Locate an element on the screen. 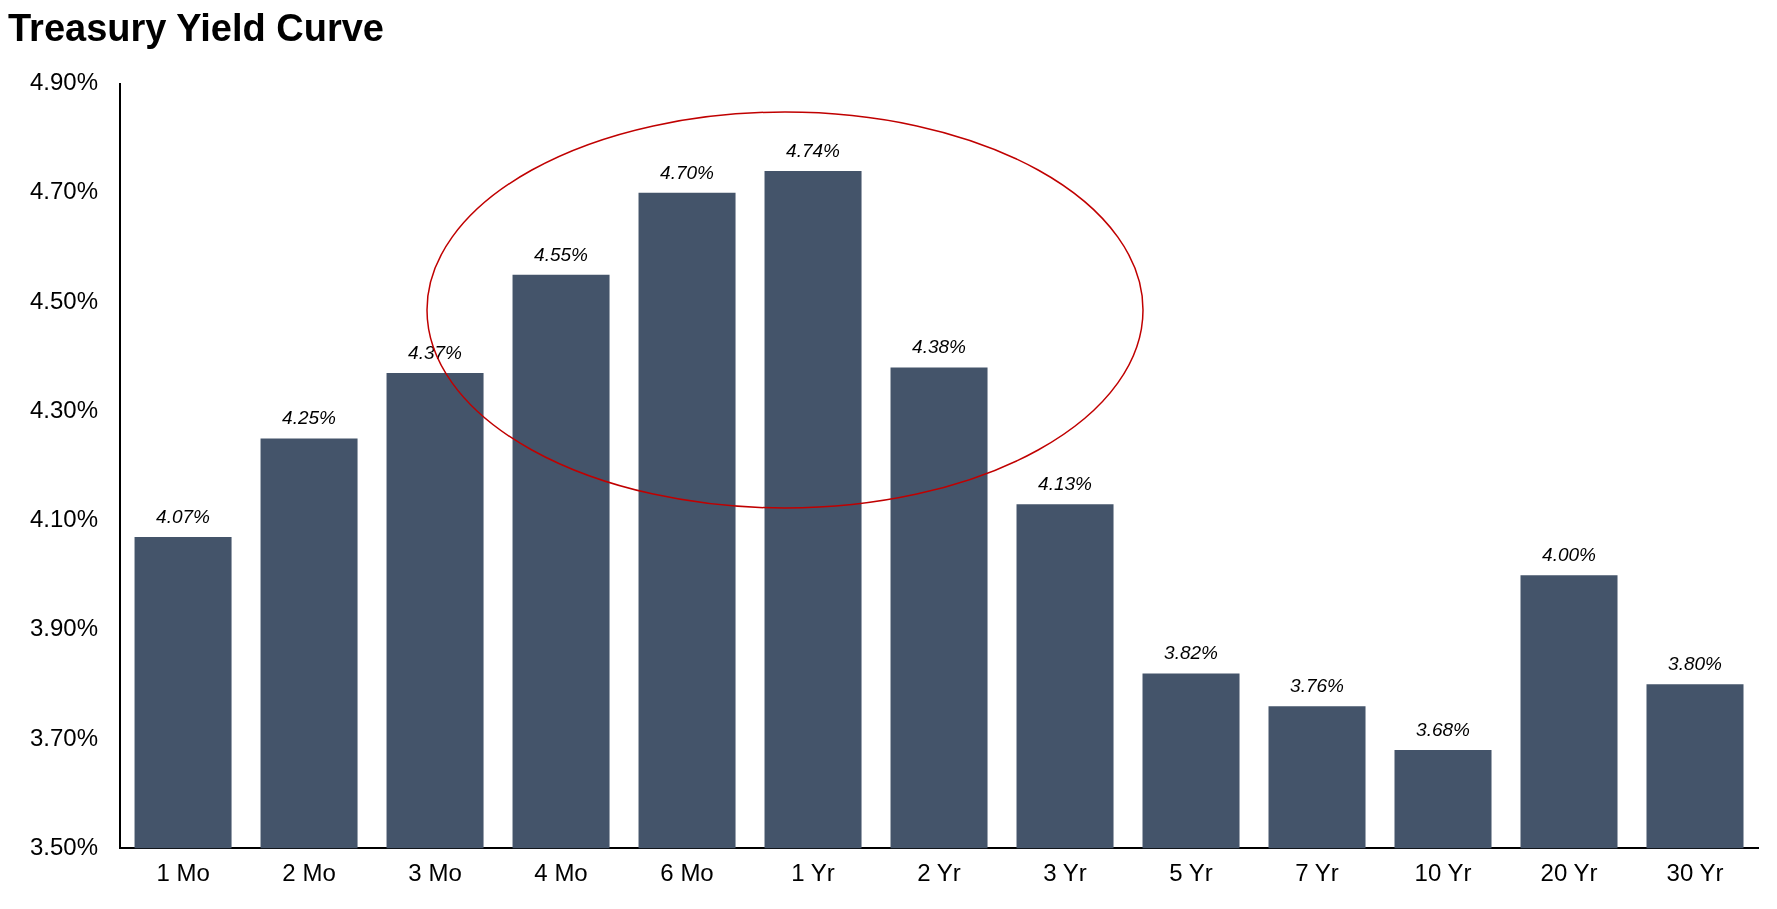 The image size is (1777, 909). x-tick-label: 3 Yr is located at coordinates (1065, 873).